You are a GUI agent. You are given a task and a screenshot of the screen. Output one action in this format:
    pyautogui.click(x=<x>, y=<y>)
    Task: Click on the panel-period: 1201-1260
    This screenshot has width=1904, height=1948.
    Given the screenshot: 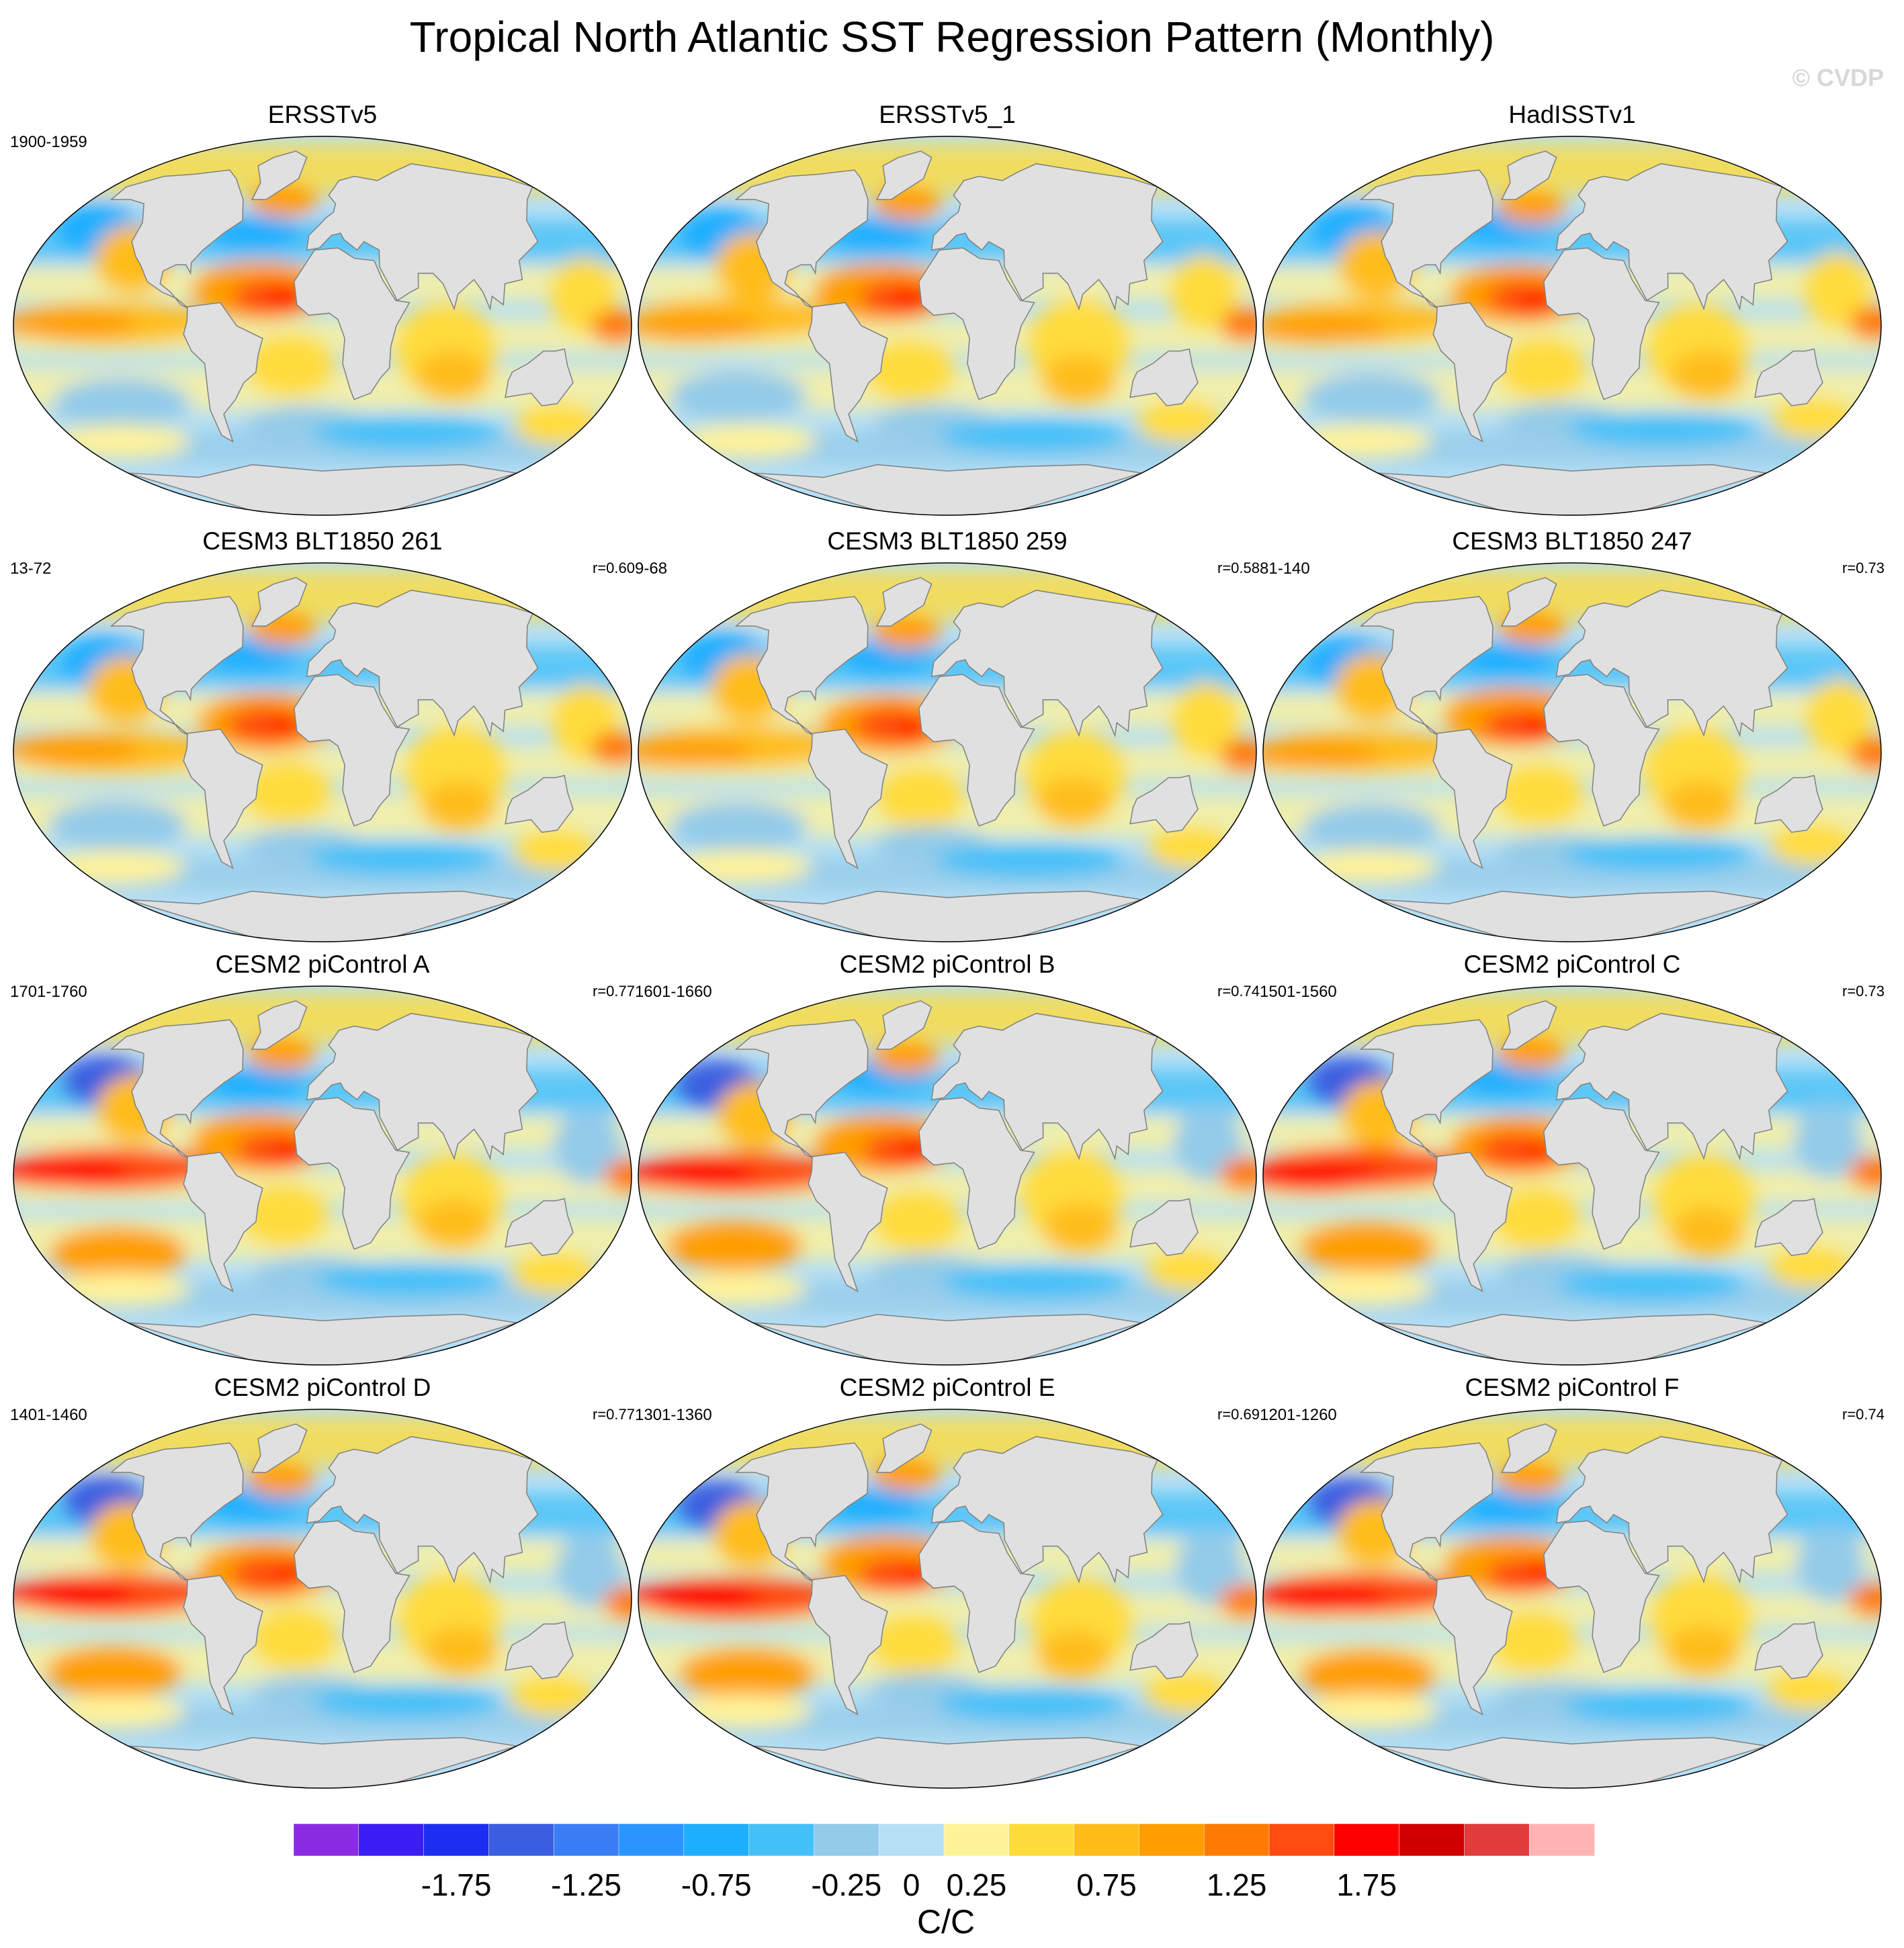 What is the action you would take?
    pyautogui.click(x=1298, y=1415)
    